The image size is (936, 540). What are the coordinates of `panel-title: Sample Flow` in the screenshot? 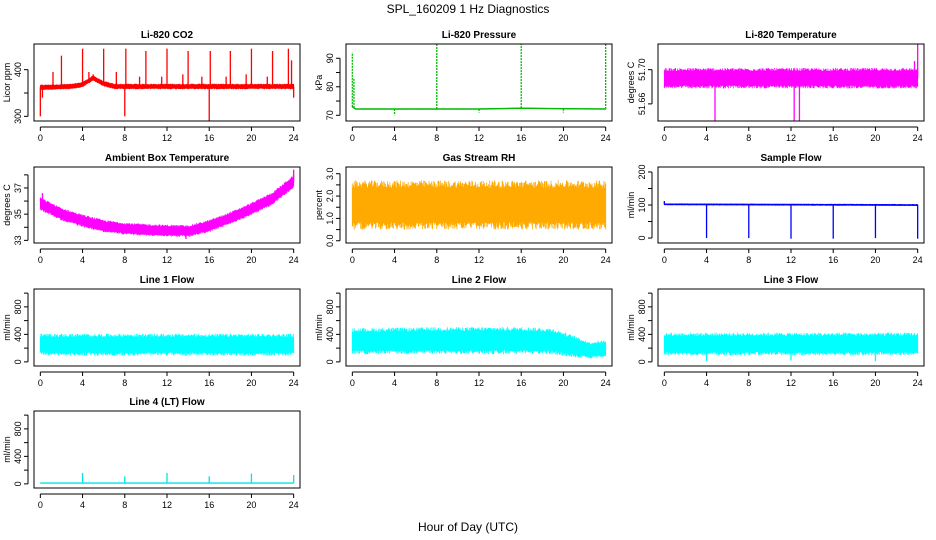 It's located at (790, 158).